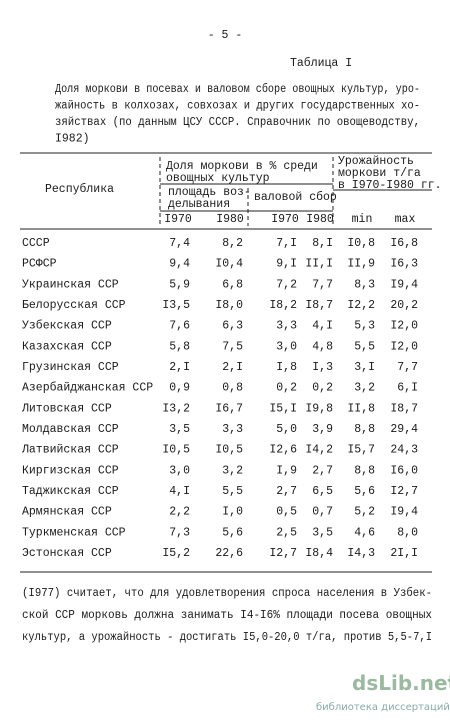  What do you see at coordinates (361, 450) in the screenshot?
I see `cell: I5,7` at bounding box center [361, 450].